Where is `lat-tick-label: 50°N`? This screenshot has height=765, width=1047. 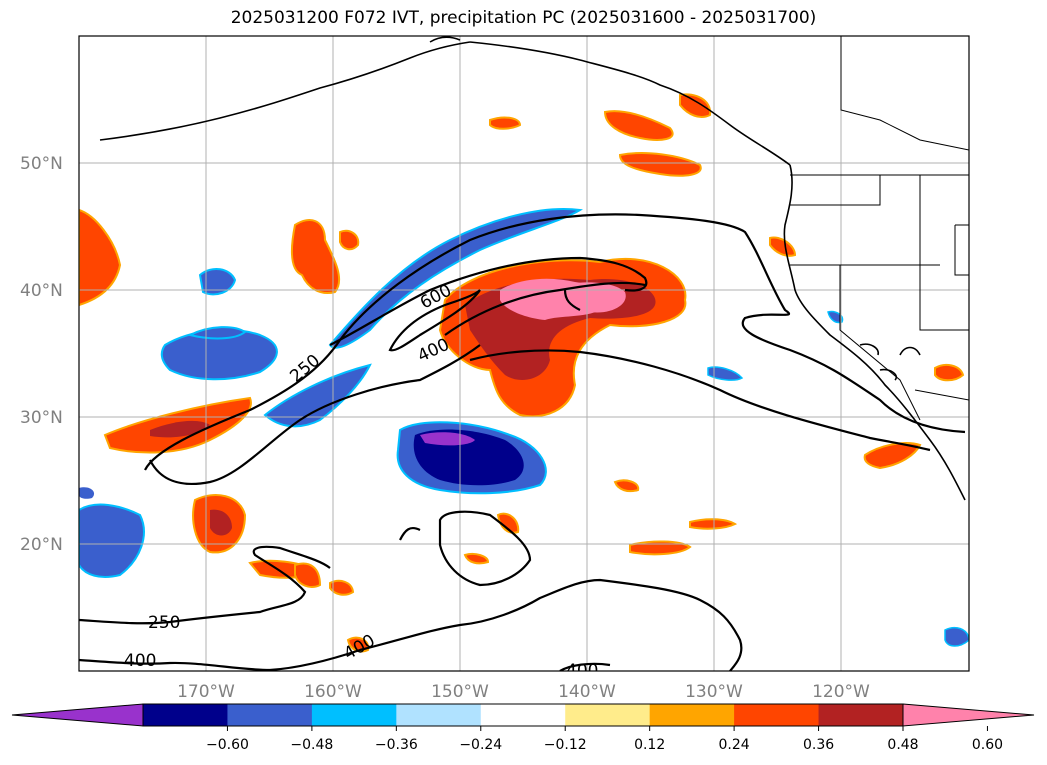 lat-tick-label: 50°N is located at coordinates (41, 164).